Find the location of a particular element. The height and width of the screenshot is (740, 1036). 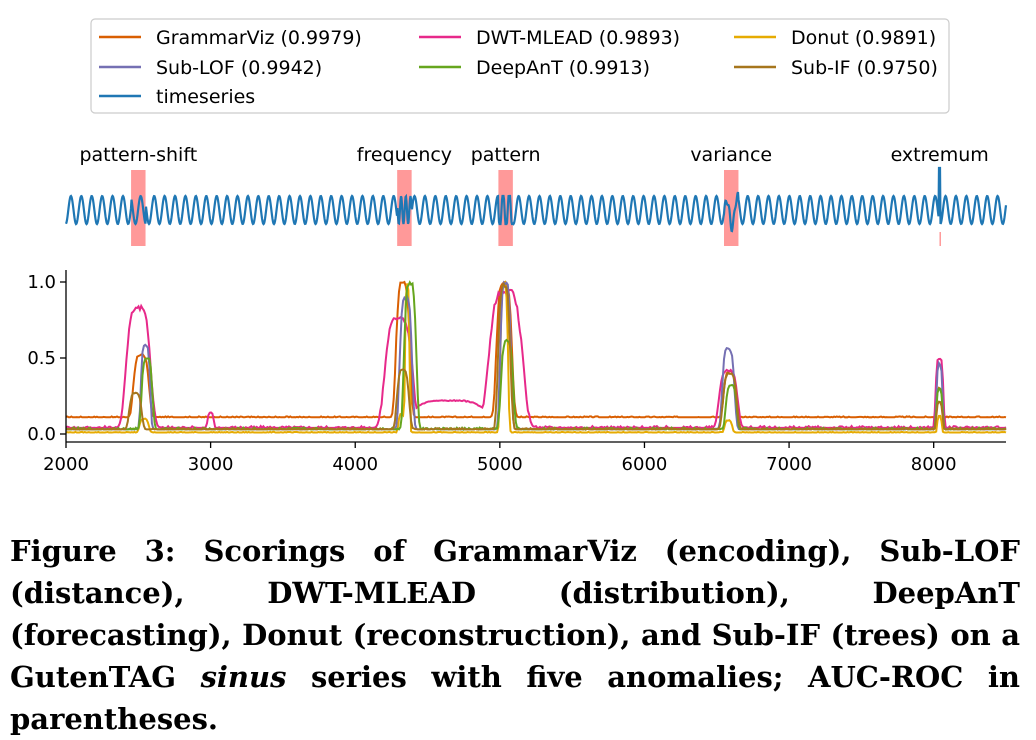

x-tick-label: 8000 is located at coordinates (934, 464).